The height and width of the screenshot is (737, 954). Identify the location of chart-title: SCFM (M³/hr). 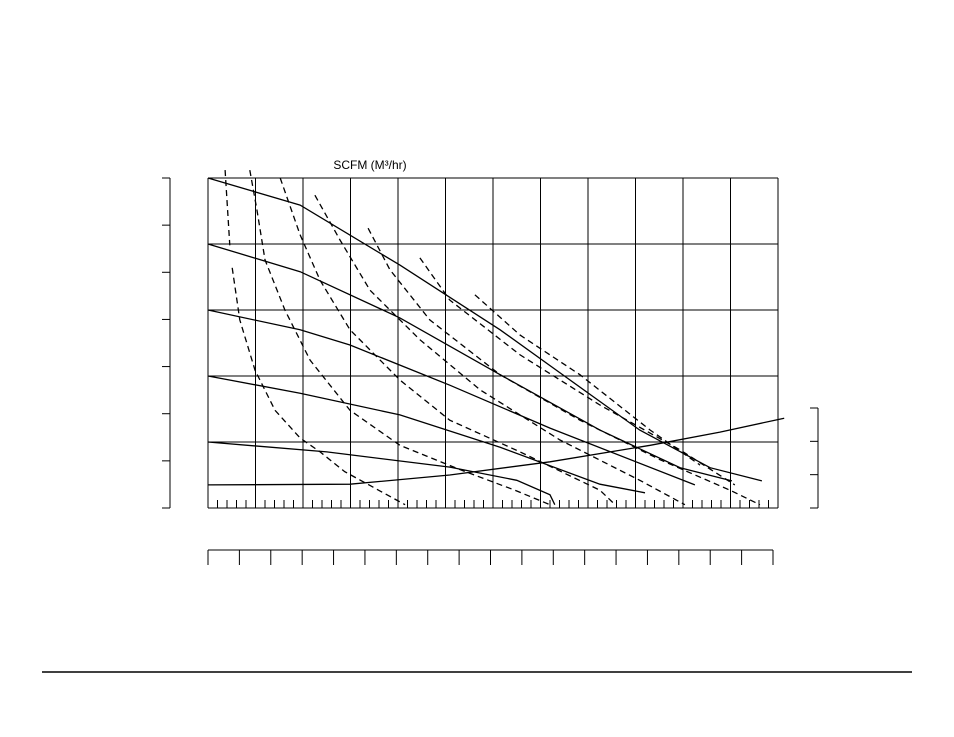
(369, 165).